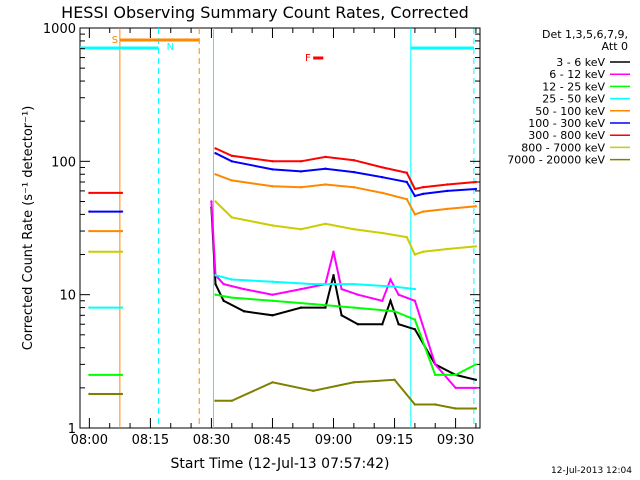 The height and width of the screenshot is (480, 640). I want to click on legend-label: 50 - 100 keV, so click(570, 111).